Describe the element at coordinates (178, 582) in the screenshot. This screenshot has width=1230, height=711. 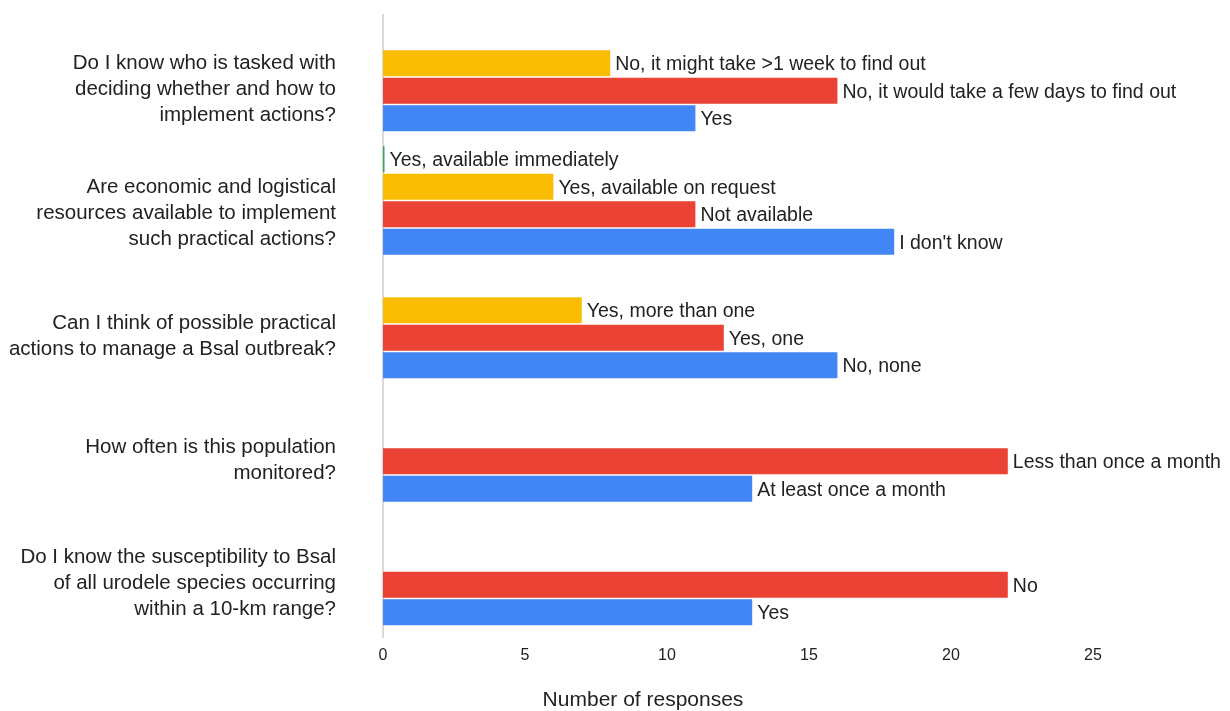
I see `y-tick-label: Do I know the susceptibility to Bsal of all urodele species occurring within a 10-km range?` at that location.